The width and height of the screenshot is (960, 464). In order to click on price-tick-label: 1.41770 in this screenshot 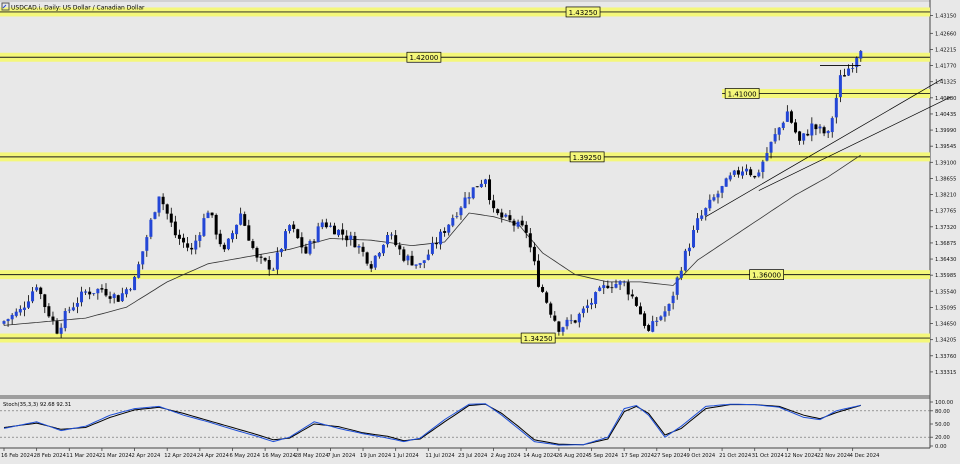, I will do `click(945, 67)`.